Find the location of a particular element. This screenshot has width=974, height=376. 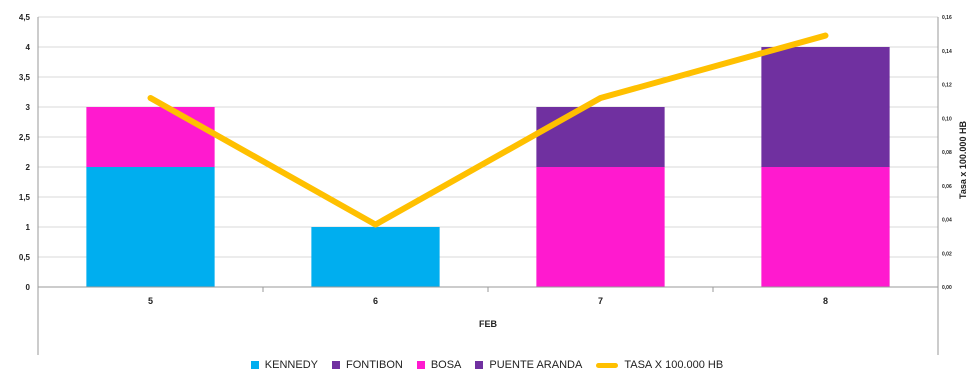

y2-tick-label: 0,02 is located at coordinates (947, 254).